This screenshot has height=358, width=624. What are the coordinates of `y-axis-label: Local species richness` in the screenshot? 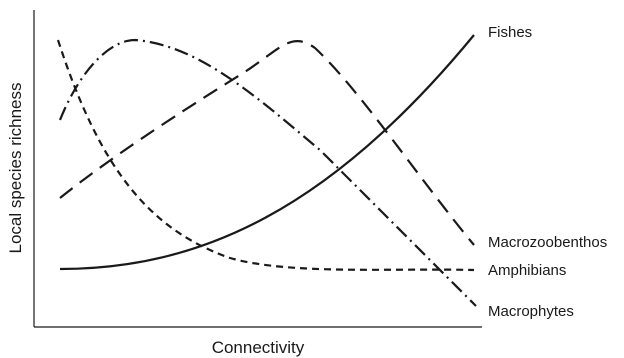 It's located at (15, 167).